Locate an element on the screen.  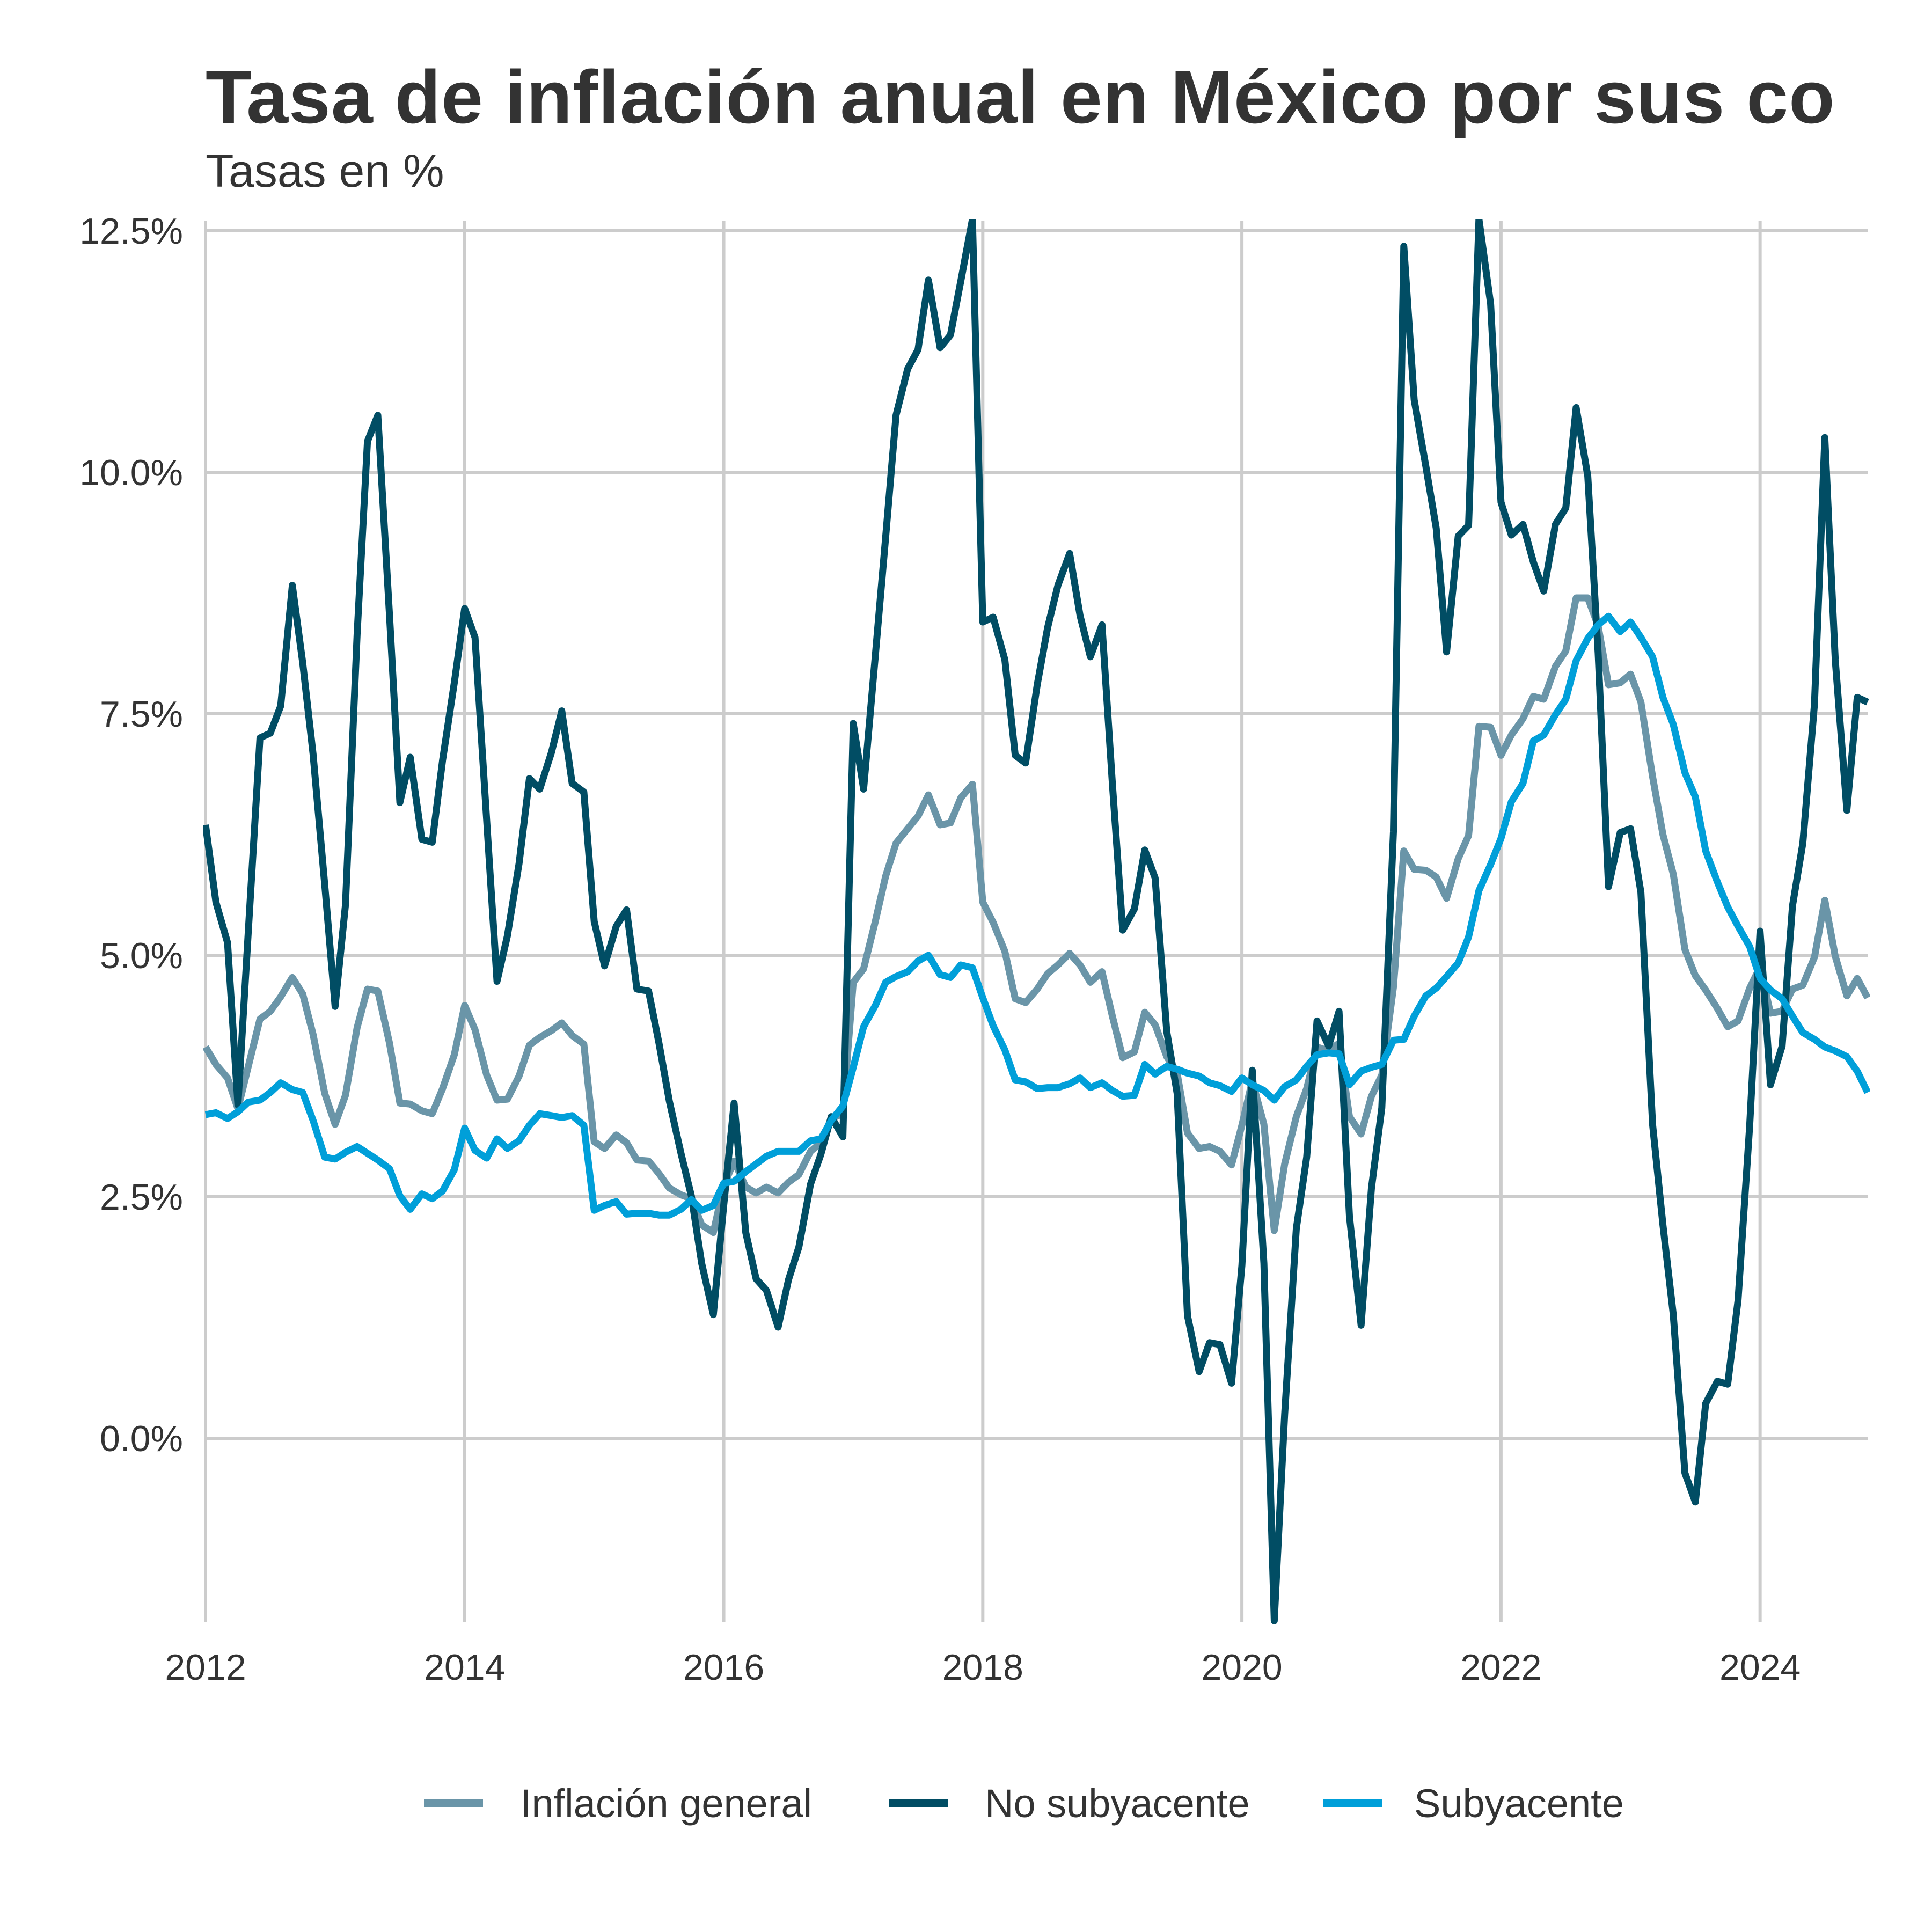
x-axis-labels: 2012 2014 2016 2018 2020 2022 2024 is located at coordinates (983, 1667).